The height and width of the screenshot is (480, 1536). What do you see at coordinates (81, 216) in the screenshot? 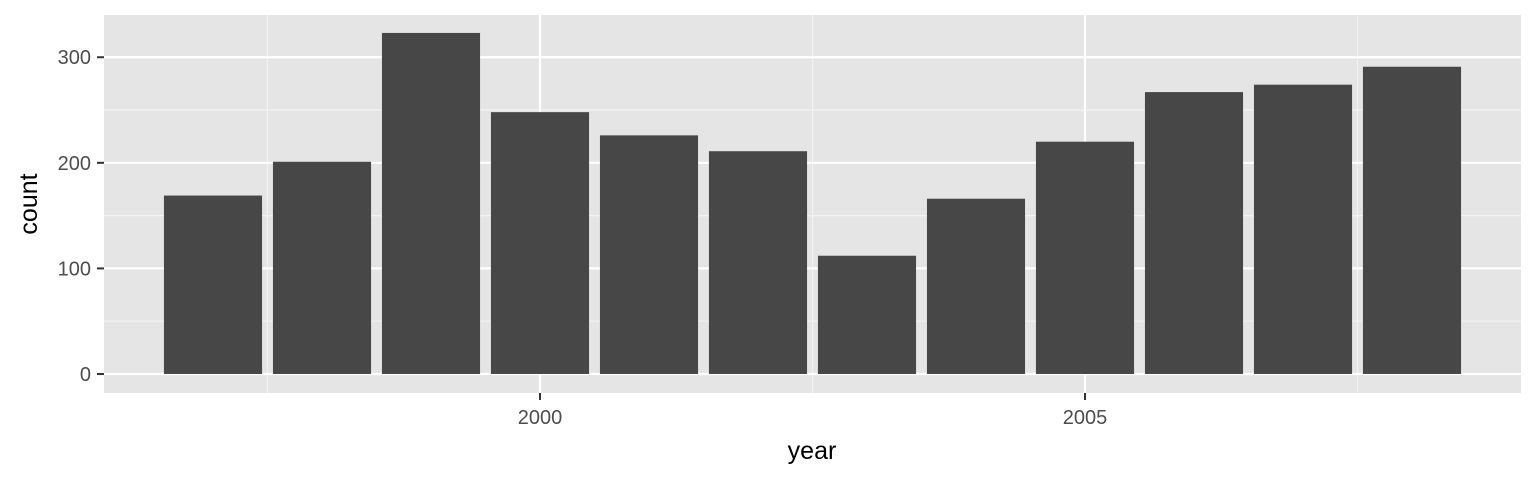
I see `y-axis-ticks: 0 100 200 300` at bounding box center [81, 216].